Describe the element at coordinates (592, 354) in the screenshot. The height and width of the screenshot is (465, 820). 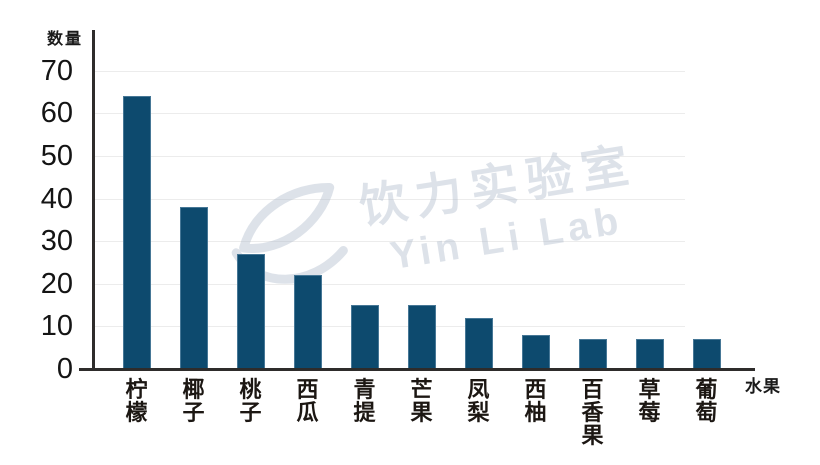
I see `bar-百香果` at that location.